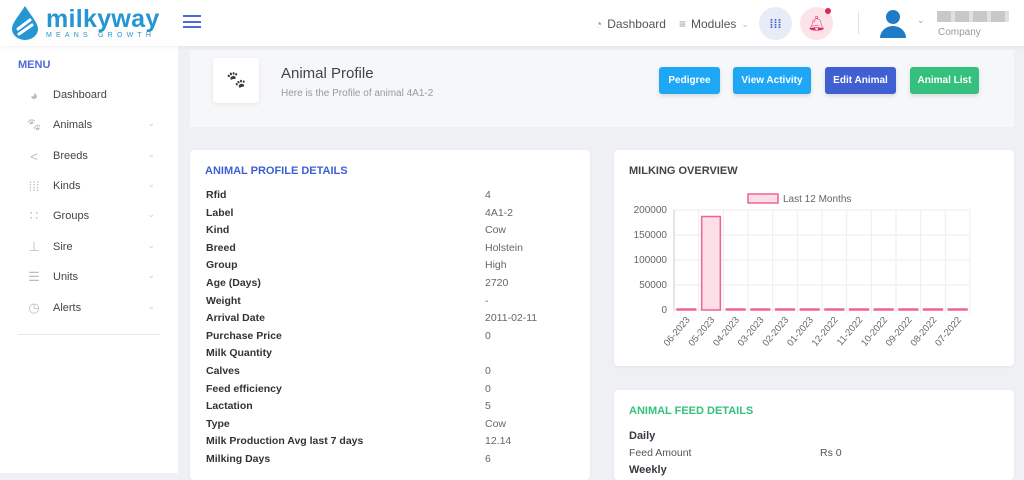 The height and width of the screenshot is (480, 1024). Describe the element at coordinates (90, 125) in the screenshot. I see `sidebar-item-animals: 🐾︎ Animals ⌄` at that location.